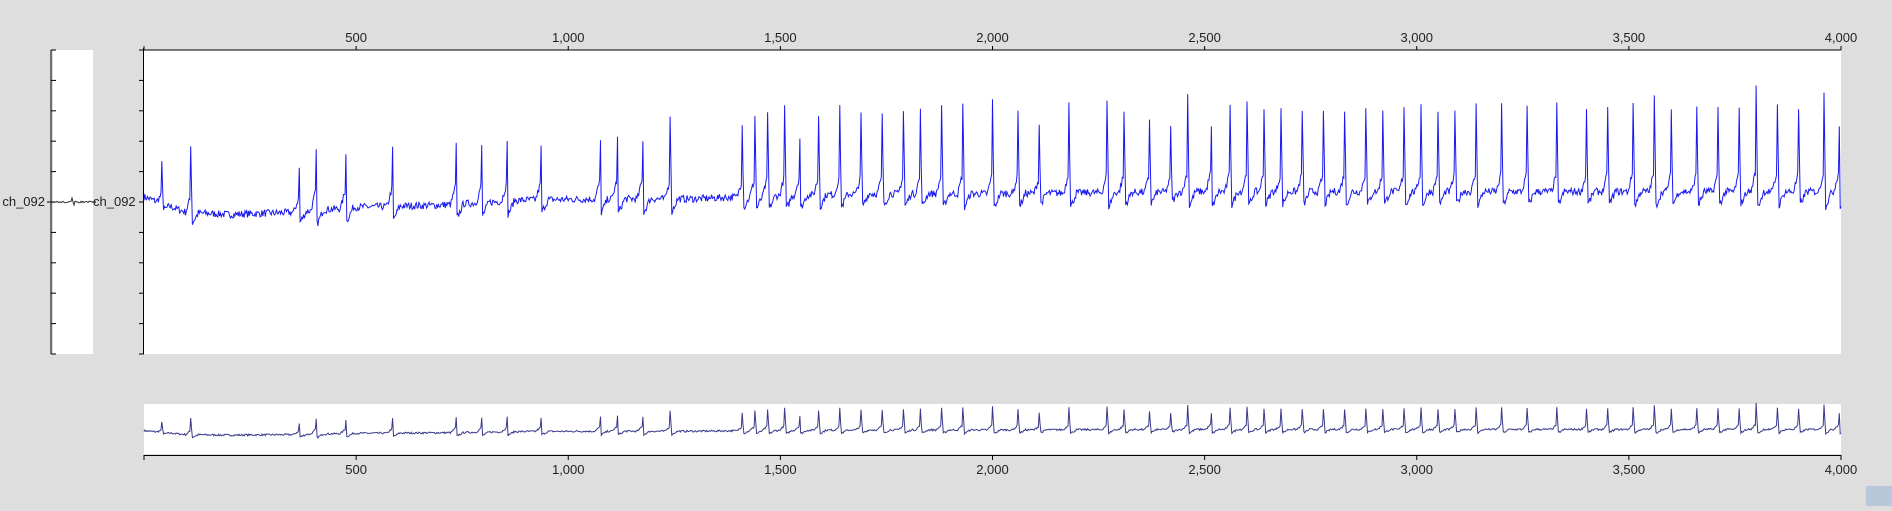 Image resolution: width=1892 pixels, height=511 pixels. What do you see at coordinates (1416, 37) in the screenshot?
I see `x-top-tick-label: 3,000` at bounding box center [1416, 37].